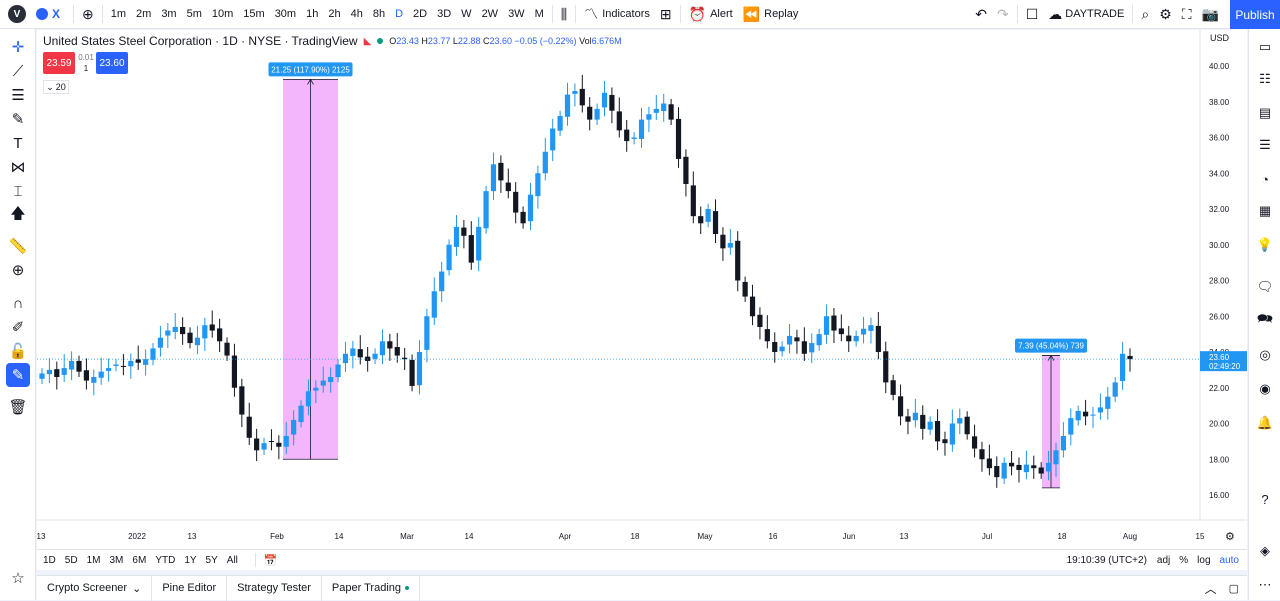 This screenshot has height=601, width=1280. I want to click on camera-icon: 📷, so click(1210, 13).